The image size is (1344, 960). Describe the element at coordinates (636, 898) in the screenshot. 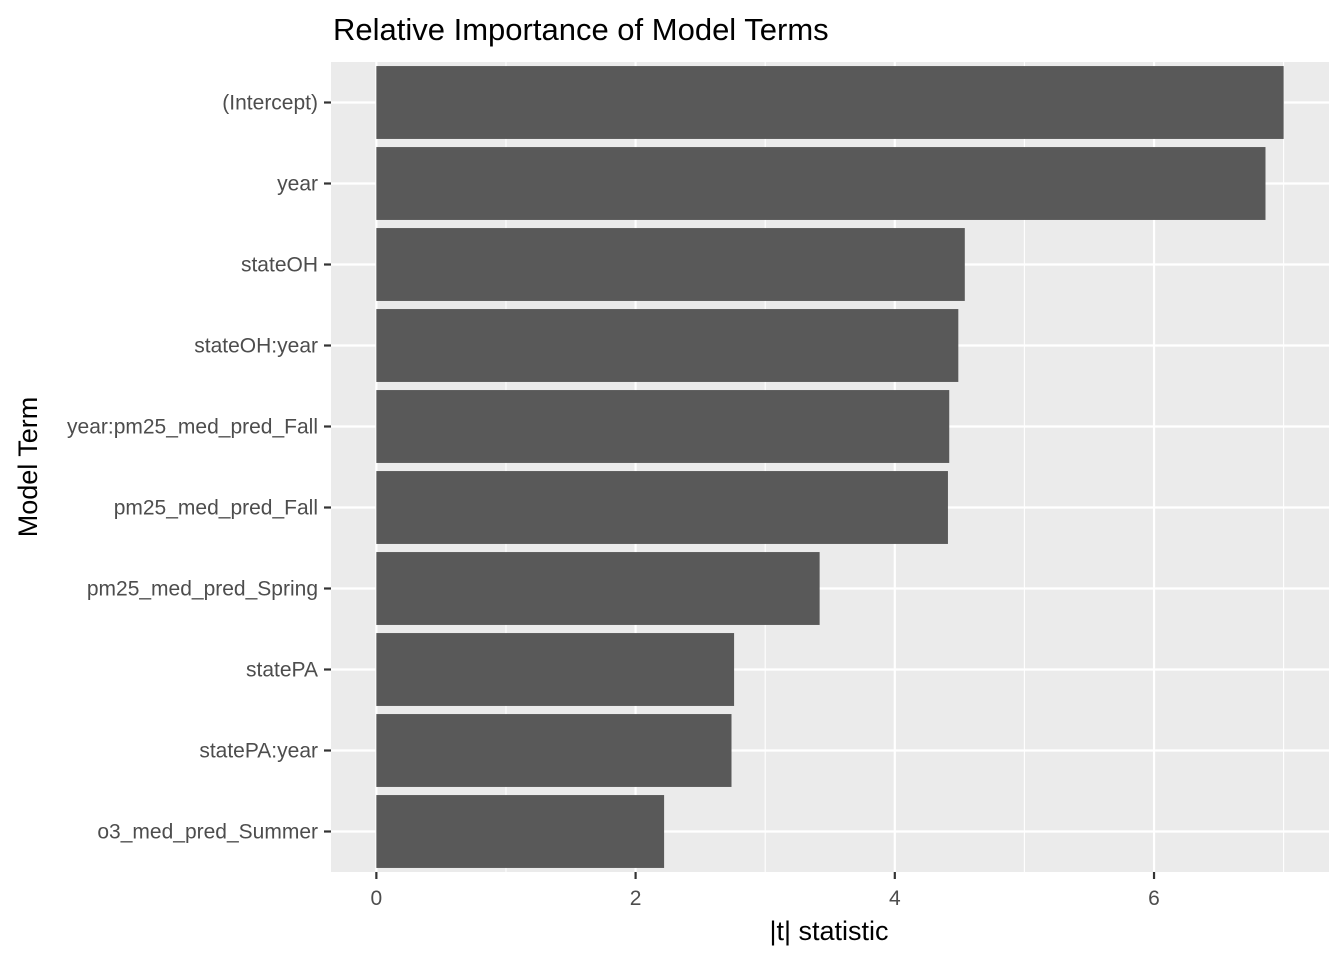

I see `x-tick-label: 2` at that location.